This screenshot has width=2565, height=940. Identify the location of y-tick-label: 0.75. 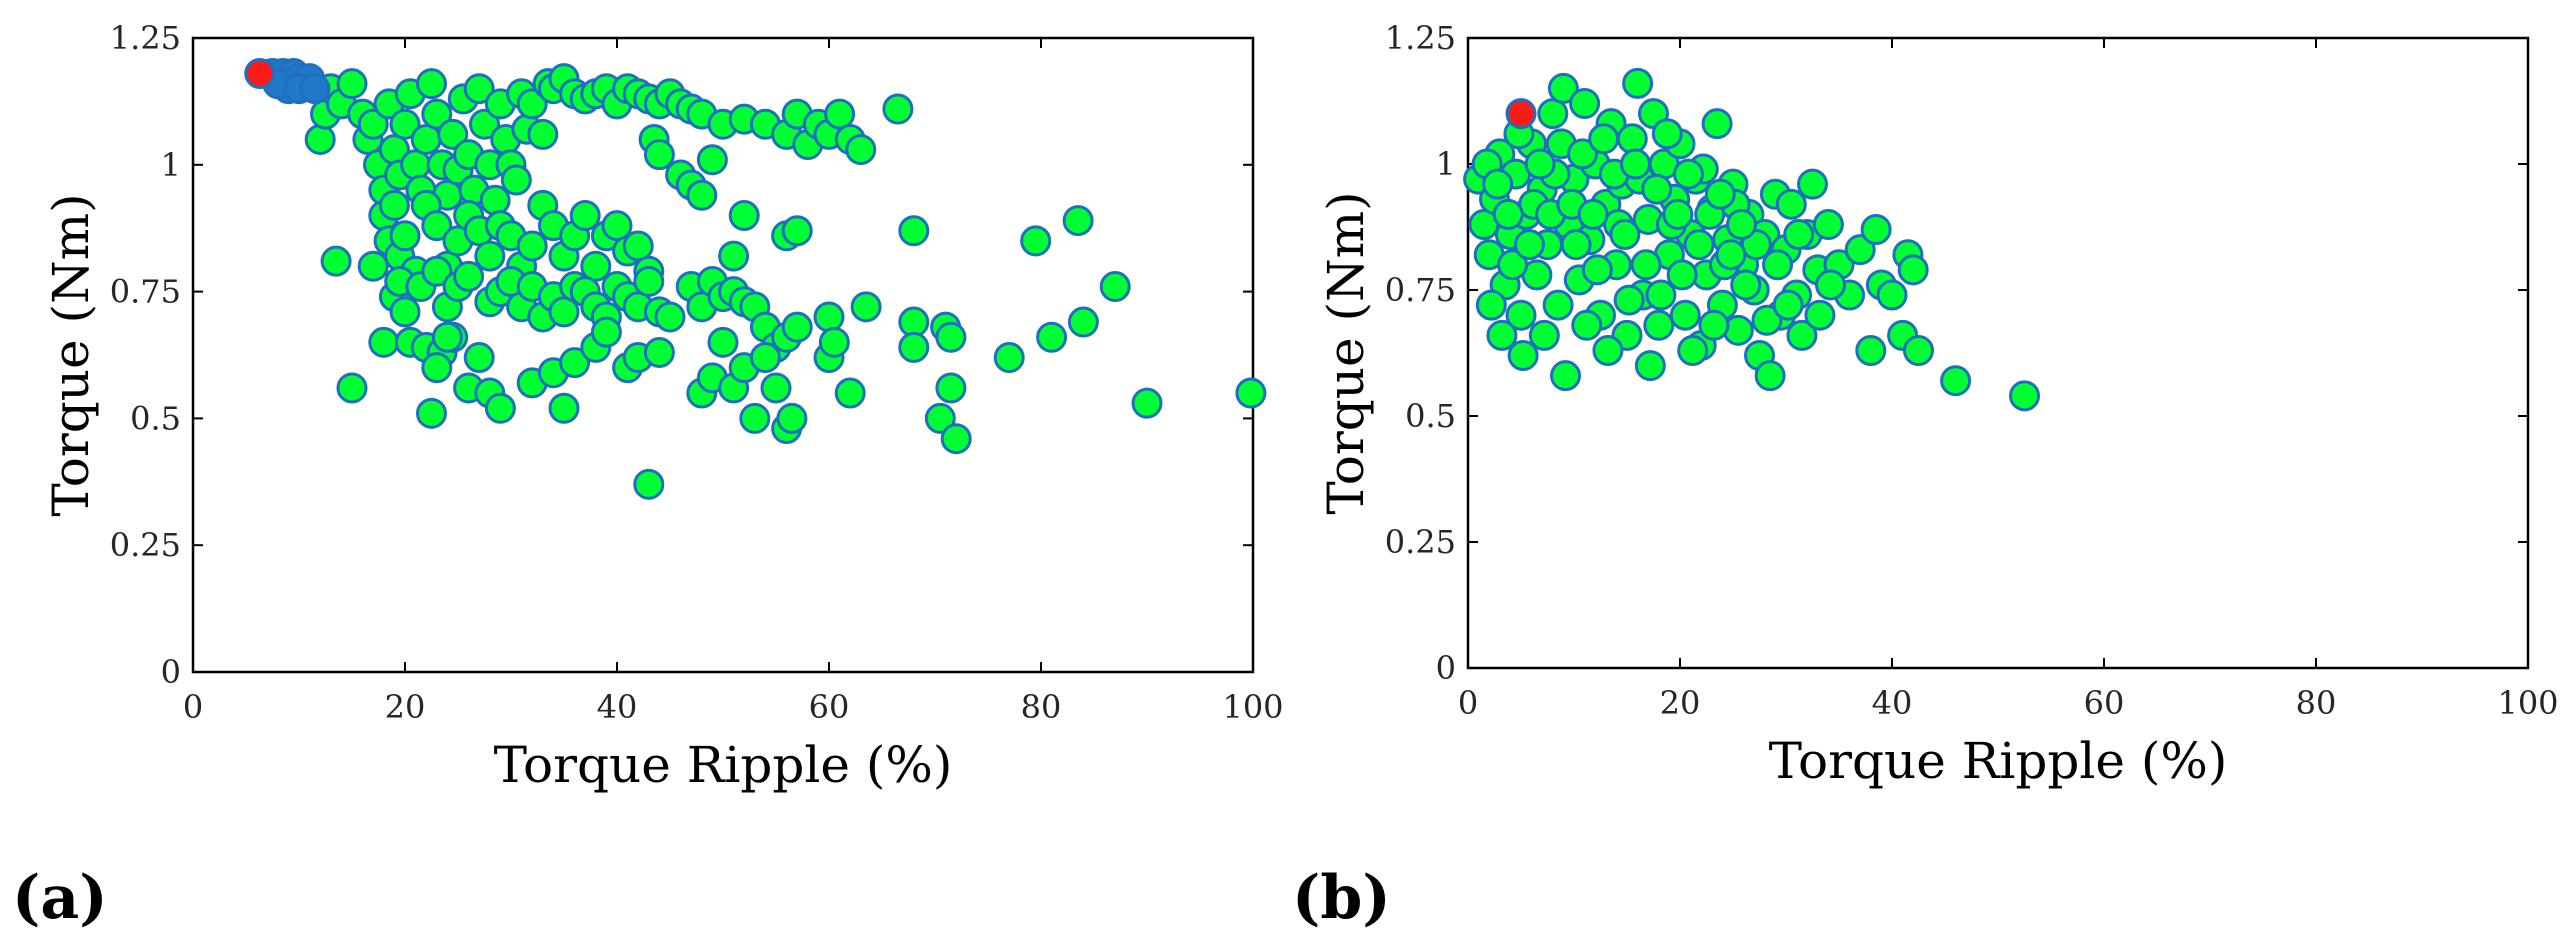
(1420, 290).